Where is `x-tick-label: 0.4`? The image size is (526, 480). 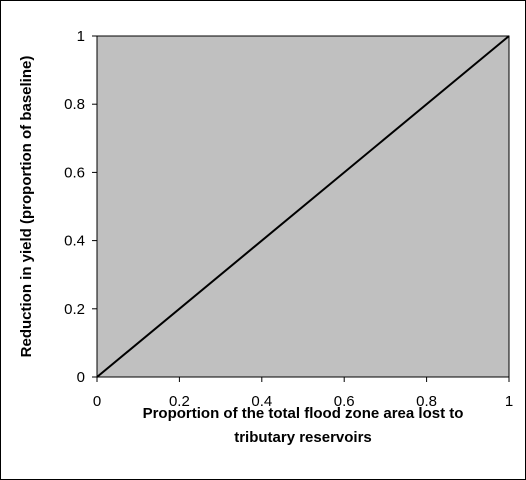 x-tick-label: 0.4 is located at coordinates (261, 401).